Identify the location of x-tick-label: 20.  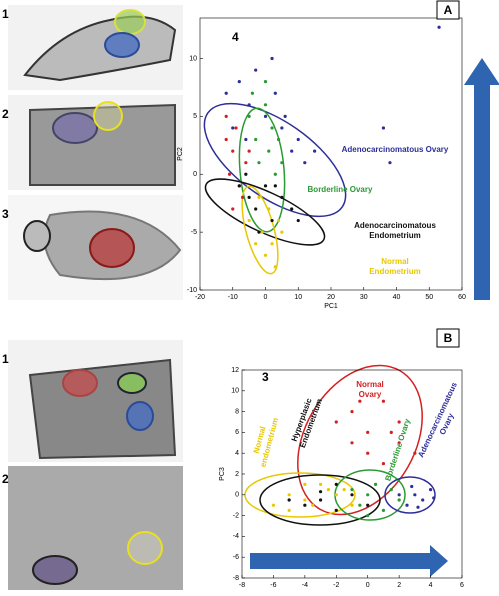
(331, 297).